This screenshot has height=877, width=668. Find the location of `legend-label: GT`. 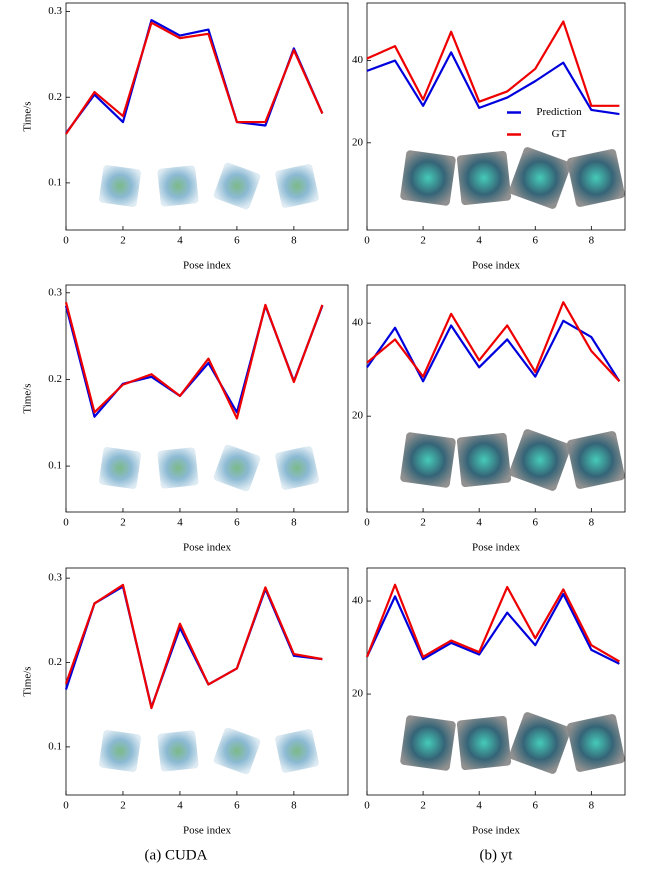

legend-label: GT is located at coordinates (559, 134).